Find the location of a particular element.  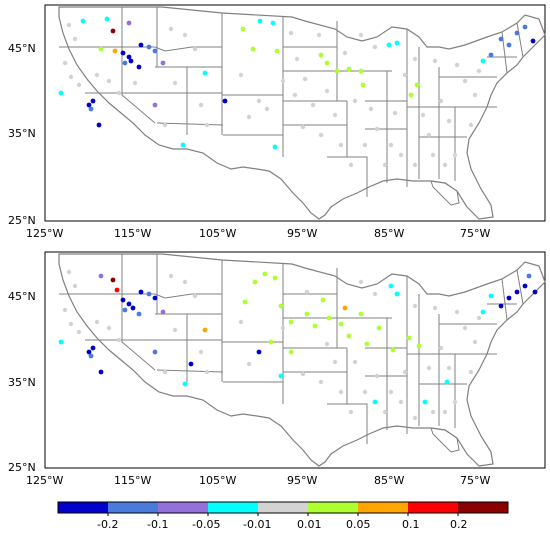

colorbar-tick-label: 0.05 is located at coordinates (358, 524).